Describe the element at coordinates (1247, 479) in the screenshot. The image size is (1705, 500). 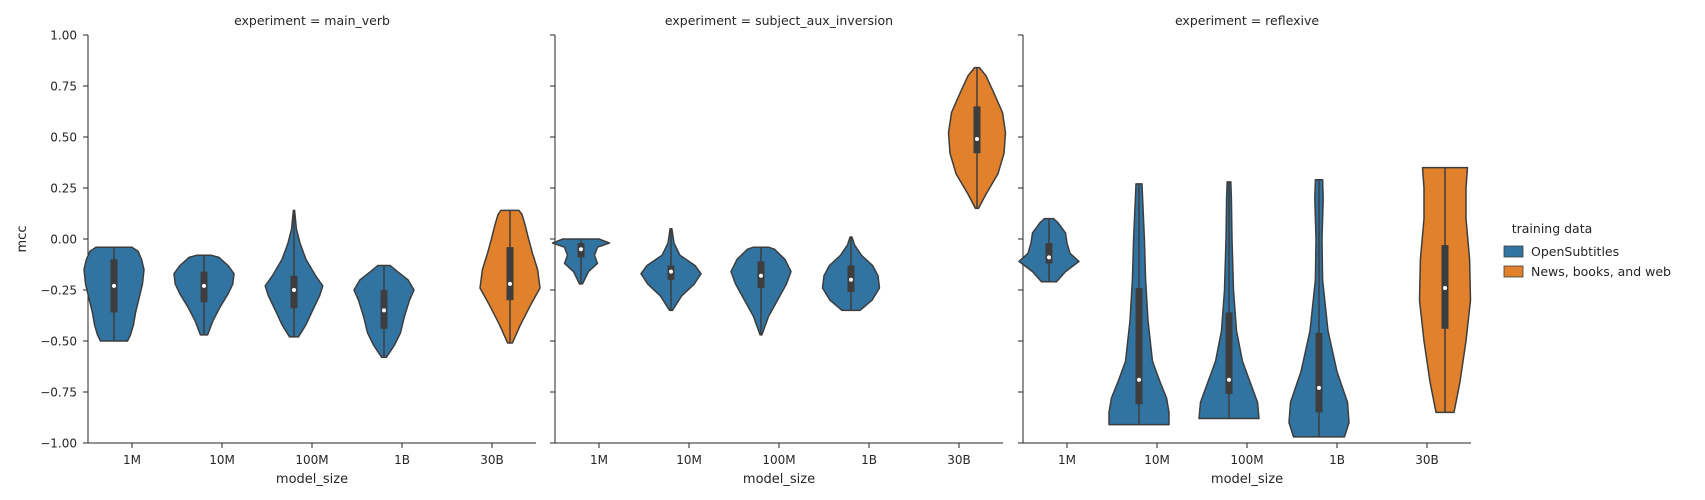
I see `x-axis-label-2: model_size` at that location.